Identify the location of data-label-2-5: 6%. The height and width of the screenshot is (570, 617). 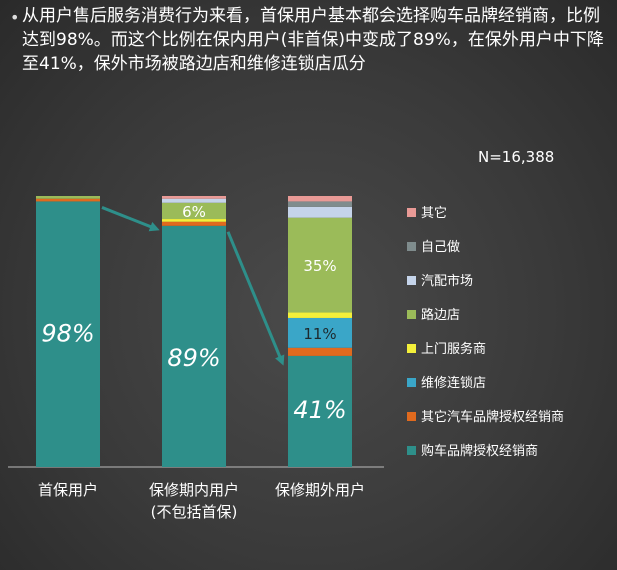
(194, 212).